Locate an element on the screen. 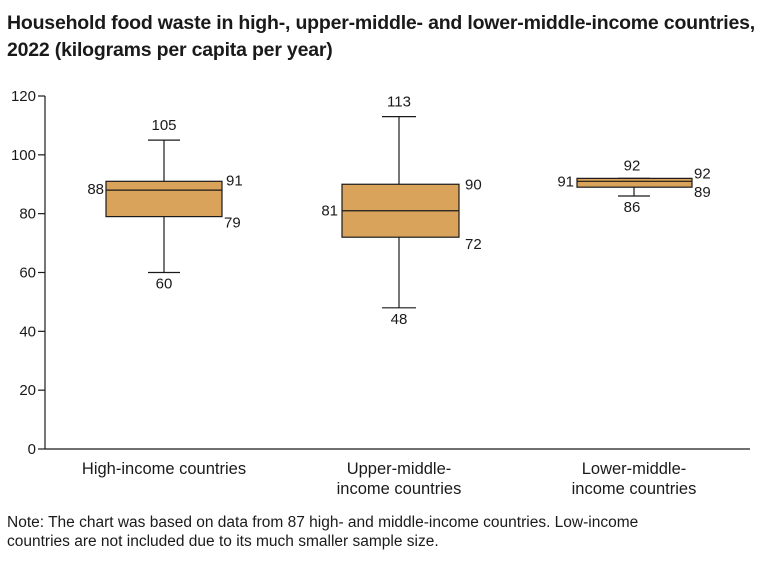  y-tick-label-80: 80 is located at coordinates (27, 214).